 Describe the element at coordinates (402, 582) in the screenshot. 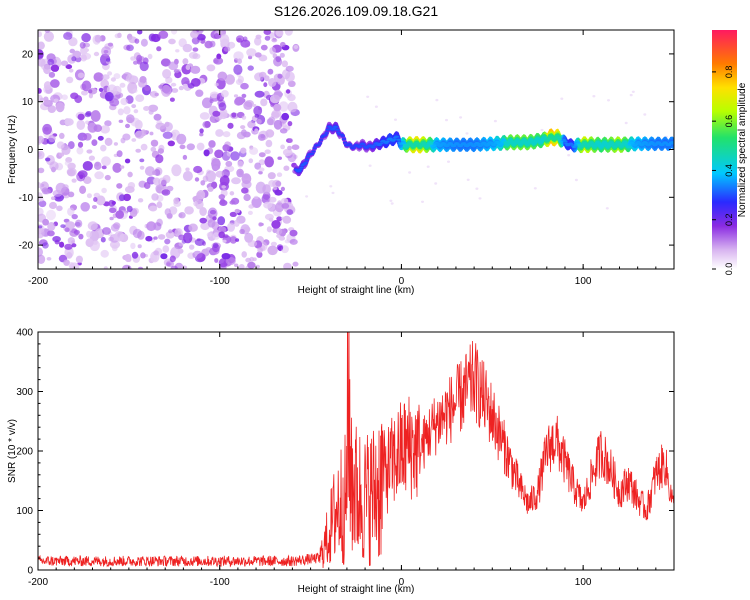

I see `x-tick-label: 0` at that location.